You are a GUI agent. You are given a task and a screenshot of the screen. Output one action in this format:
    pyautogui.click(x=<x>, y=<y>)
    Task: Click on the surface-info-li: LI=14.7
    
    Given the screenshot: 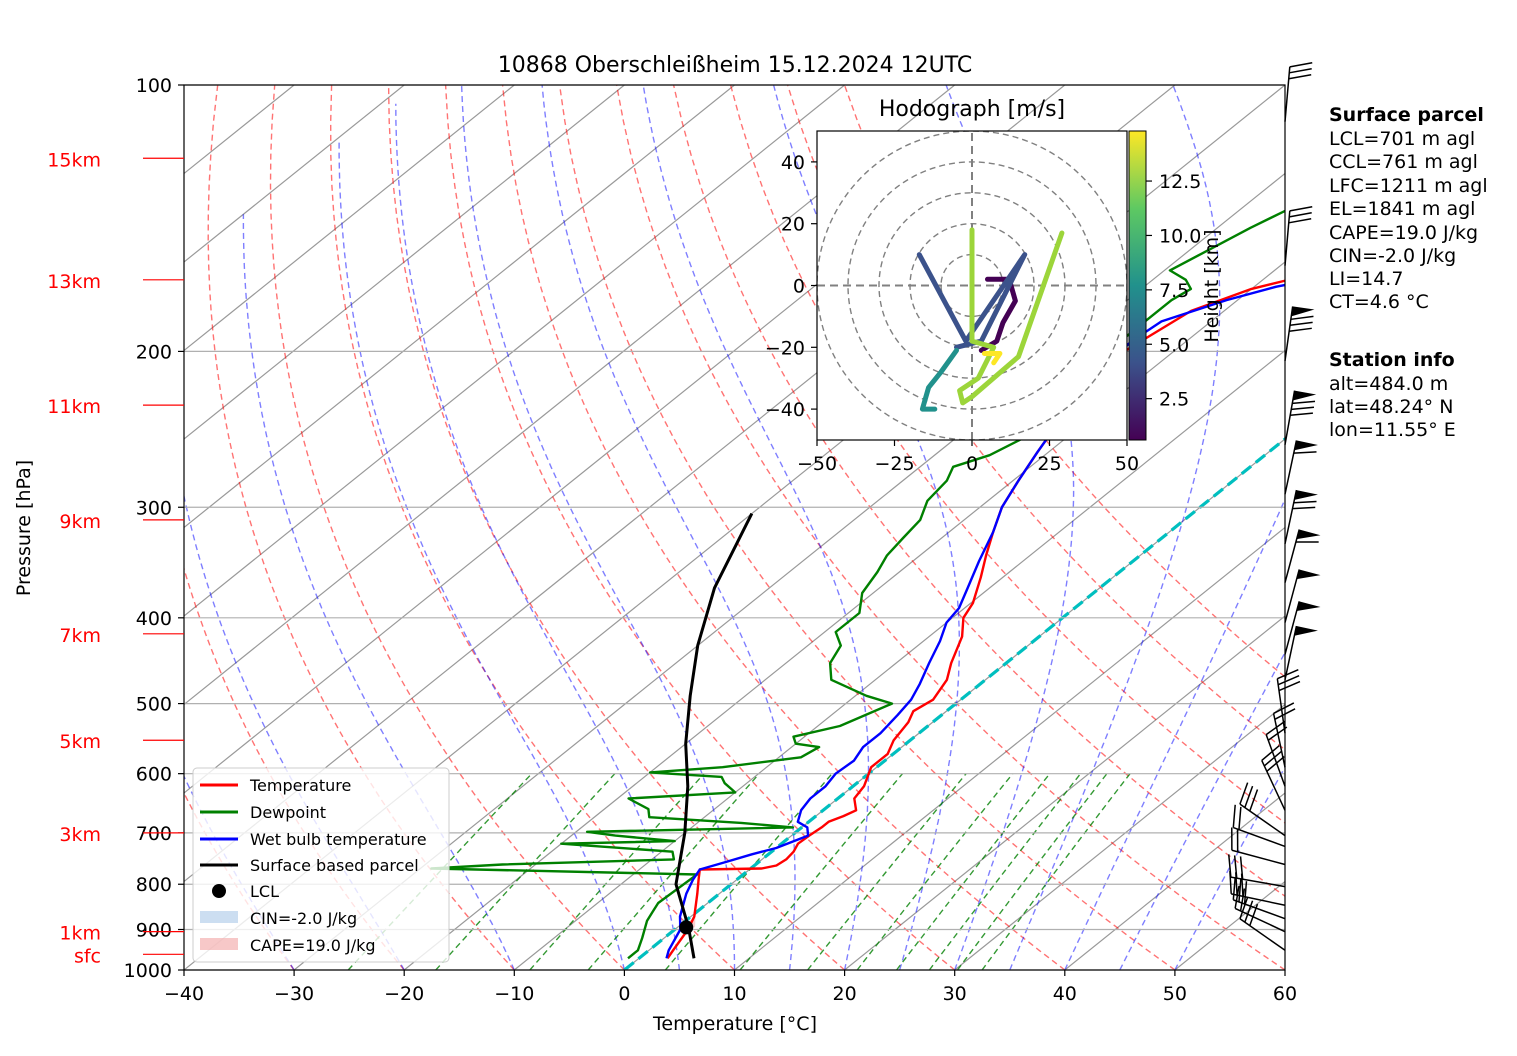 What is the action you would take?
    pyautogui.click(x=1366, y=279)
    